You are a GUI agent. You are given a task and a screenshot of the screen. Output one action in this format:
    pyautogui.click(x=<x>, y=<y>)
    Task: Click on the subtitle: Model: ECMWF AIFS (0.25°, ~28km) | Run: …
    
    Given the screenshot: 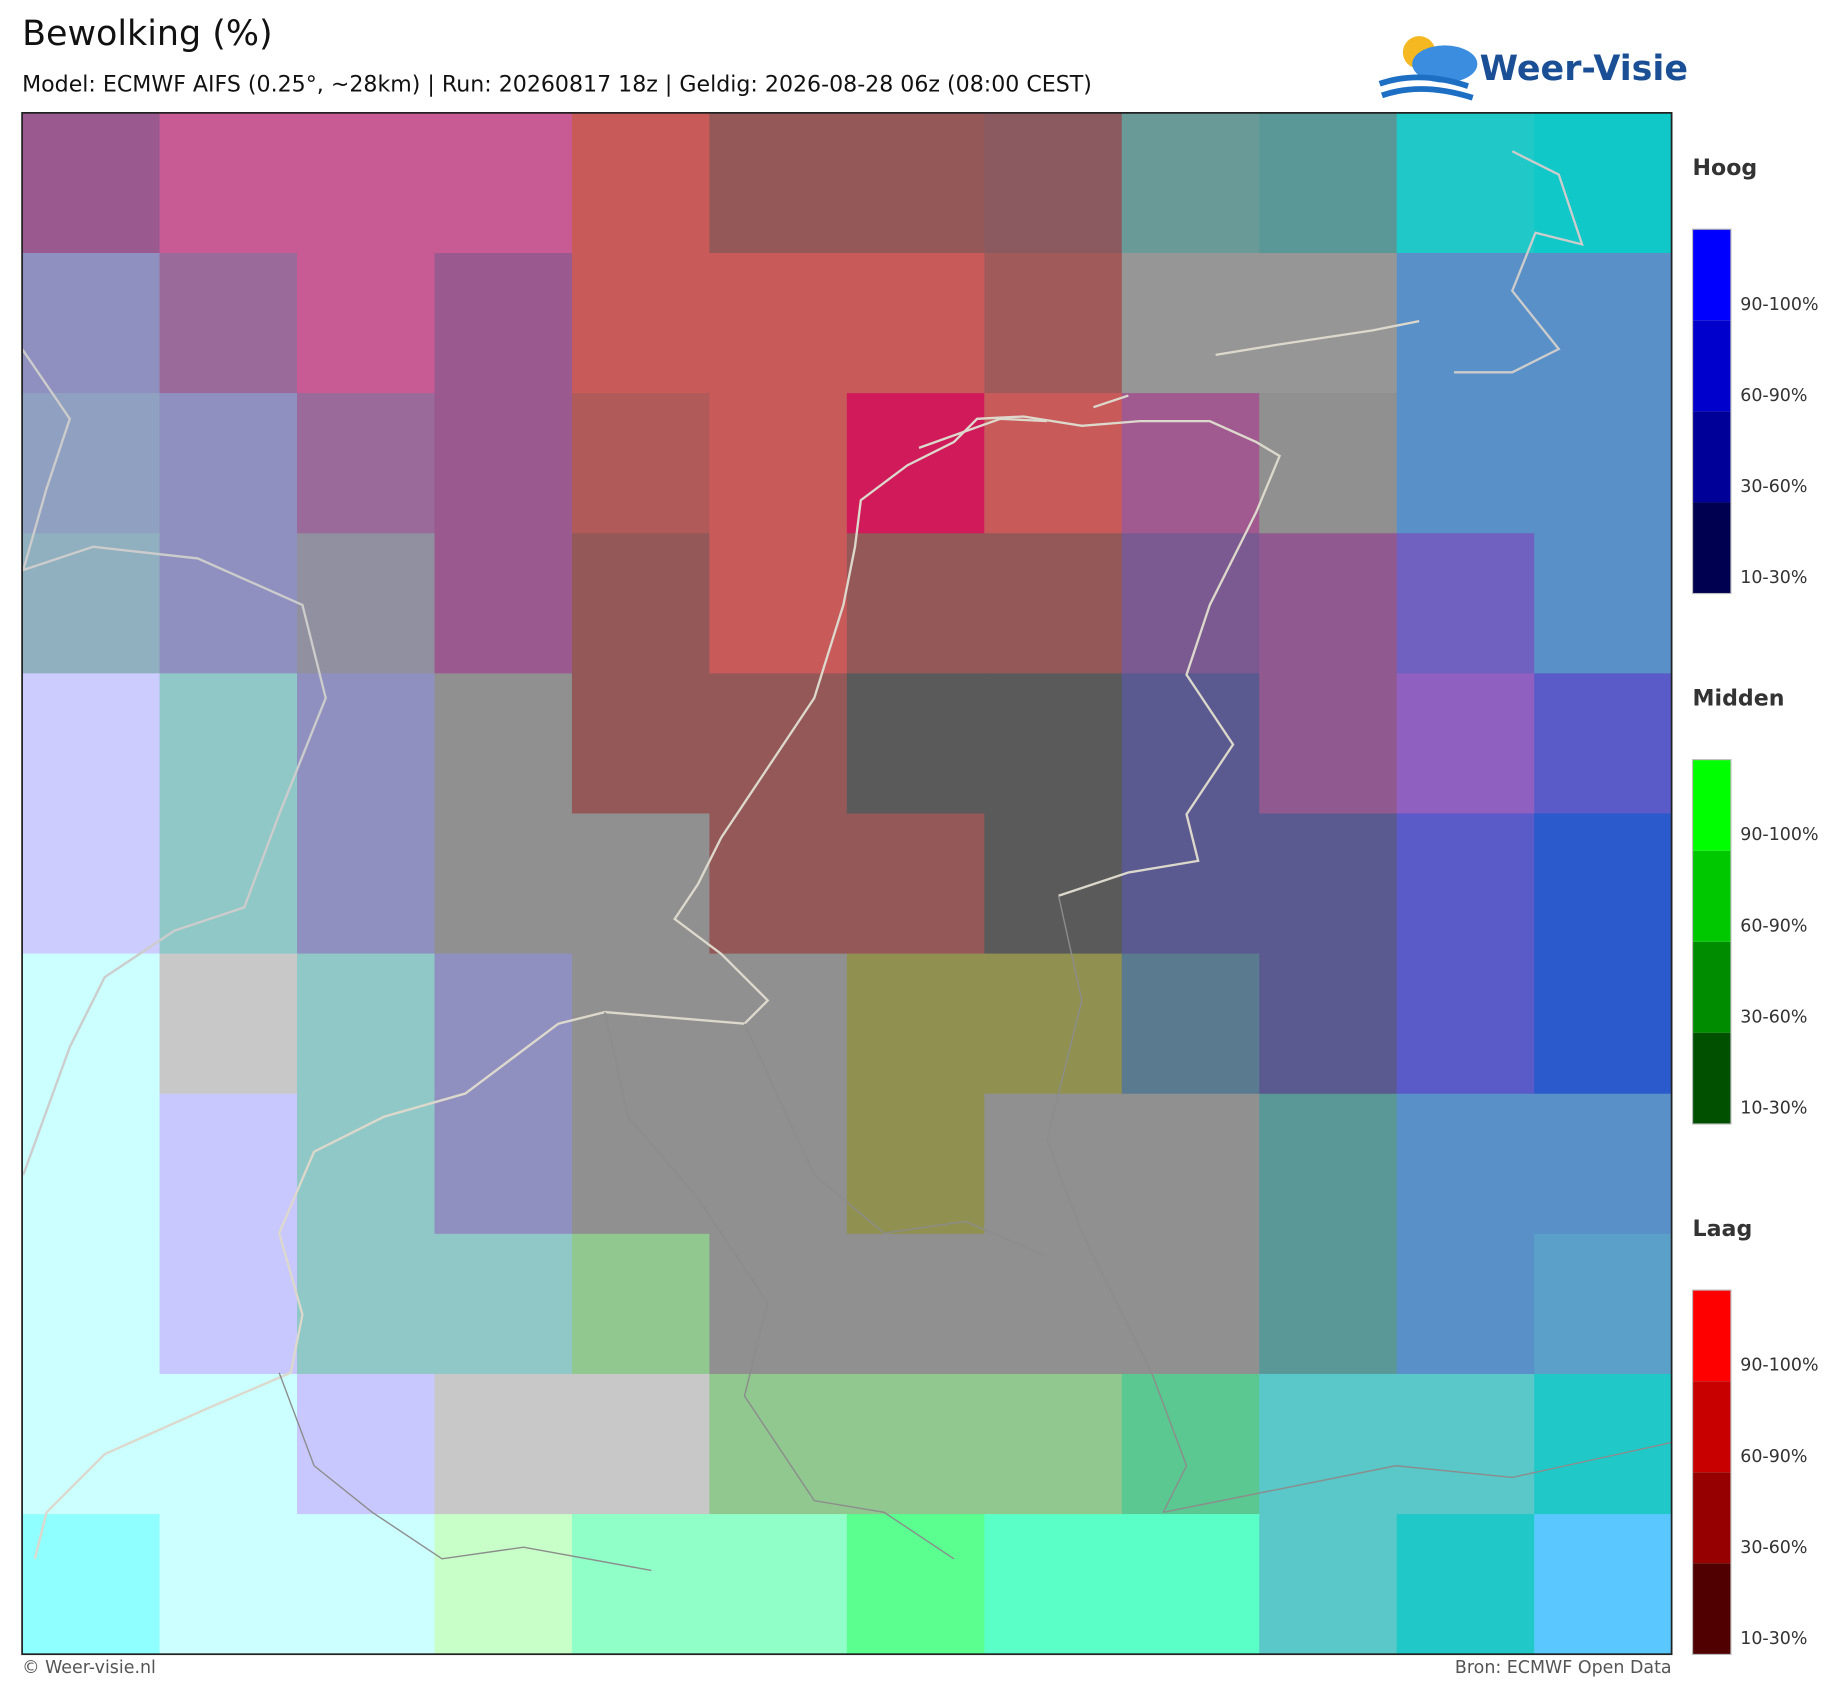 What is the action you would take?
    pyautogui.click(x=557, y=84)
    